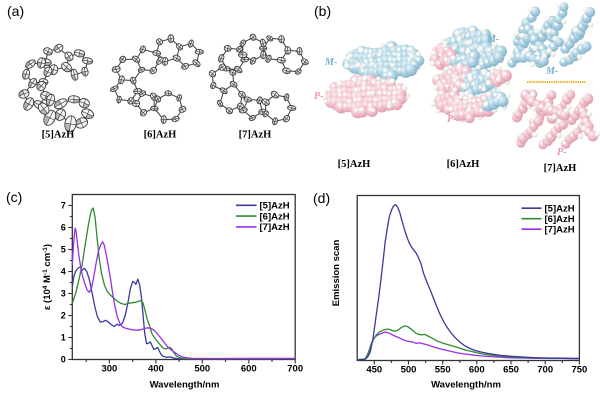 This screenshot has width=600, height=400. Describe the element at coordinates (63, 250) in the screenshot. I see `svg-text: 5` at that location.